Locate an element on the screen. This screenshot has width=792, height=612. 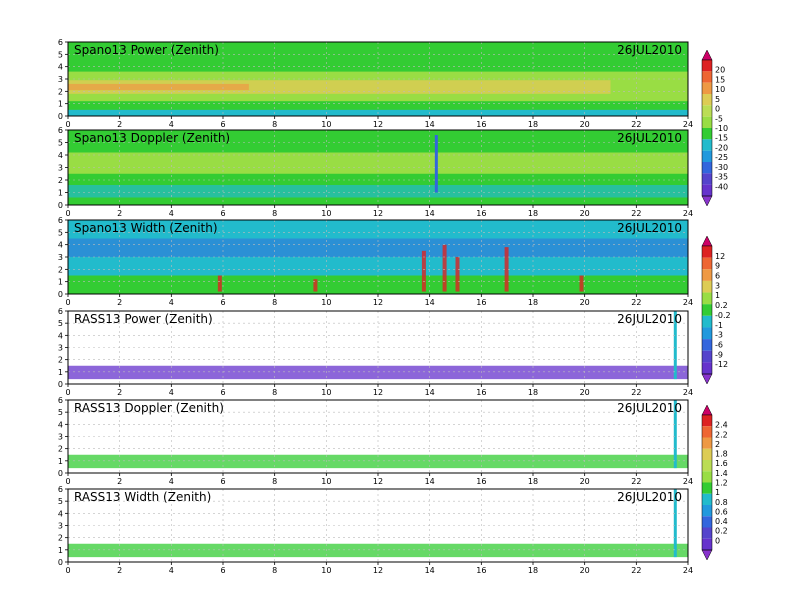
y-tick-label: 3 is located at coordinates (60, 437).